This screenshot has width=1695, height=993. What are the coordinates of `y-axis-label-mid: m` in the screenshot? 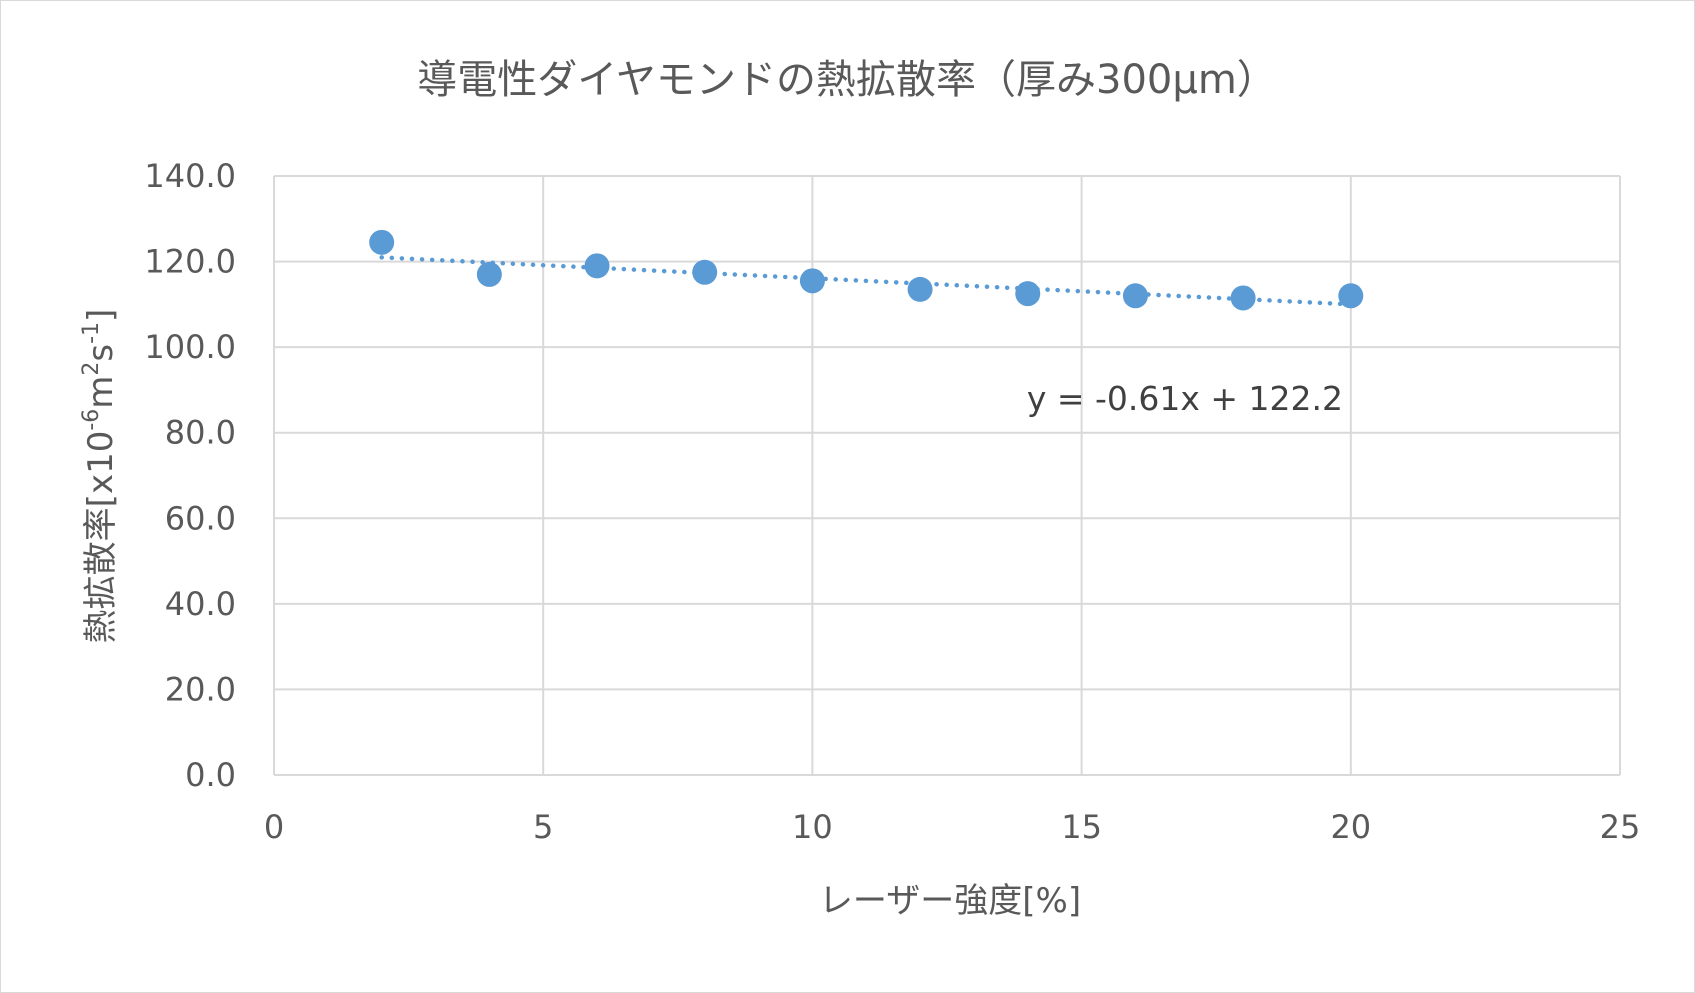 It's located at (101, 392).